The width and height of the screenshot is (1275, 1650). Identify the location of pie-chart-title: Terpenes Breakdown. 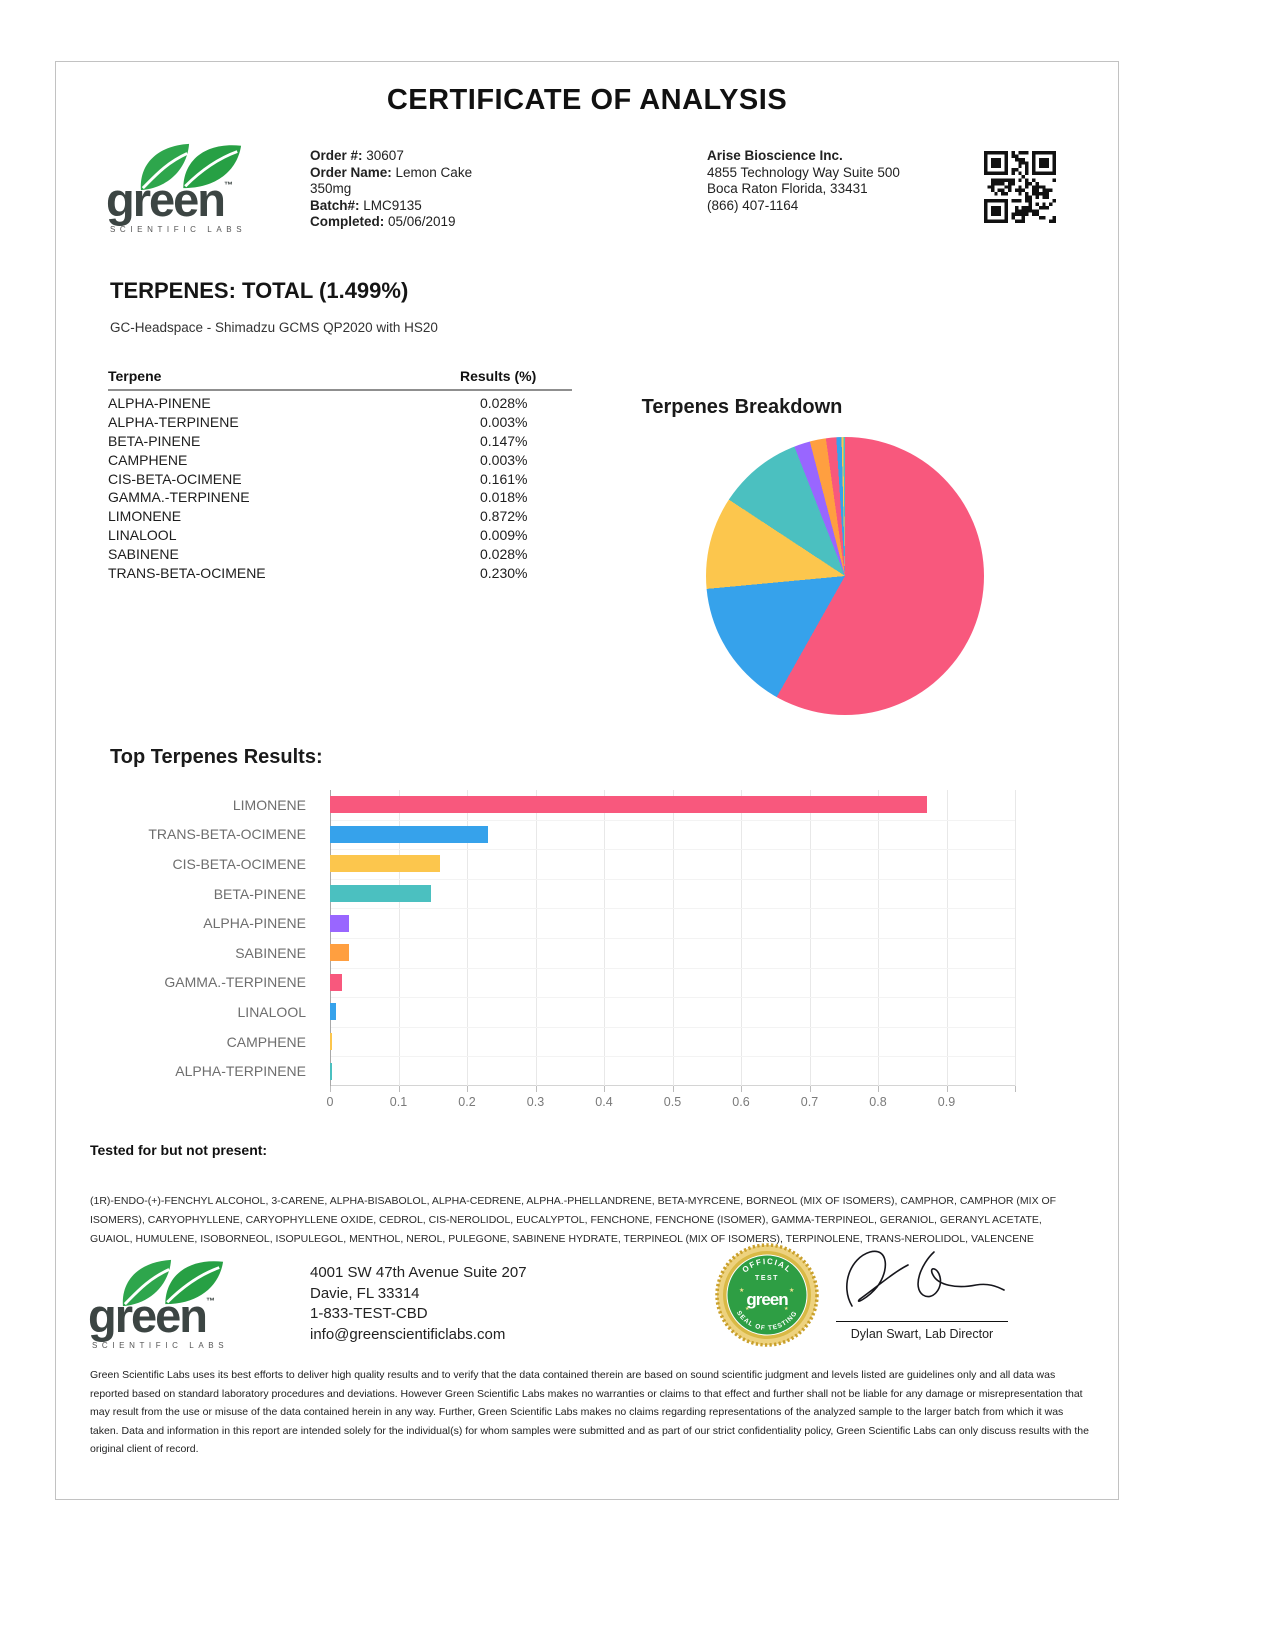
(742, 407).